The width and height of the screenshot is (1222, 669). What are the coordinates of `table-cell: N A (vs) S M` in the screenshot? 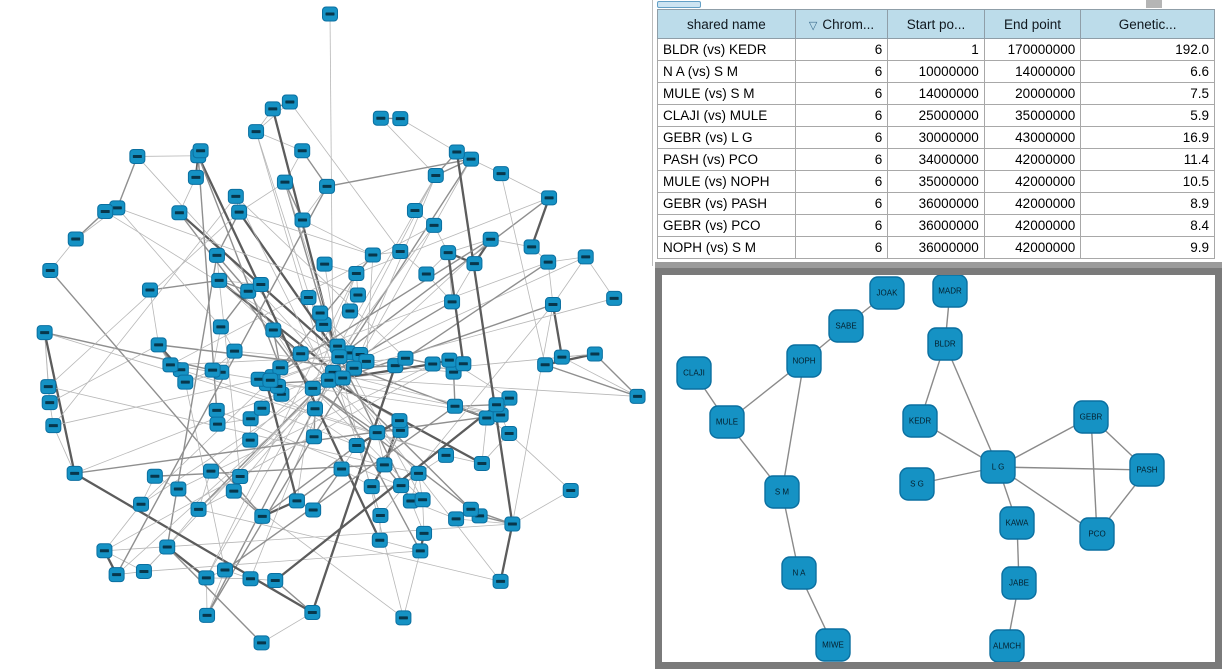 It's located at (726, 71).